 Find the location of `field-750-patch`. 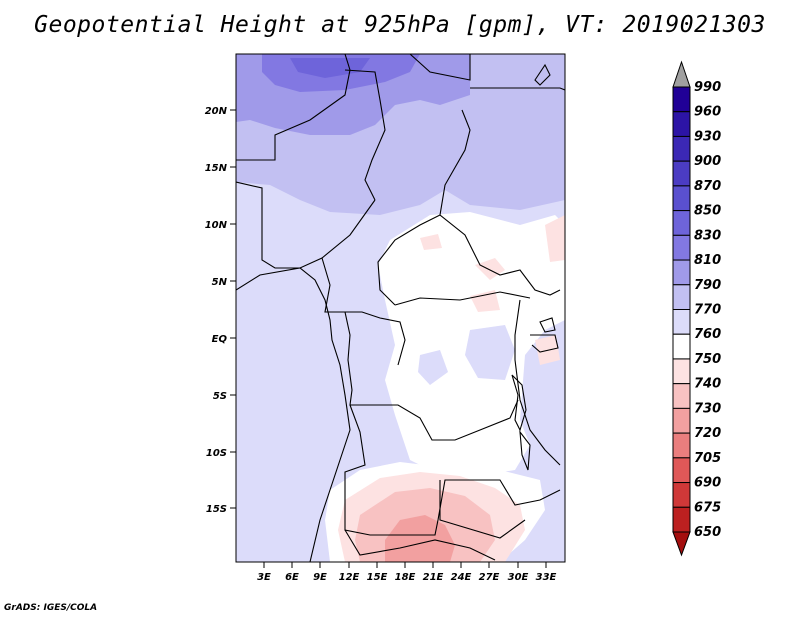

field-750-patch is located at coordinates (431, 242).